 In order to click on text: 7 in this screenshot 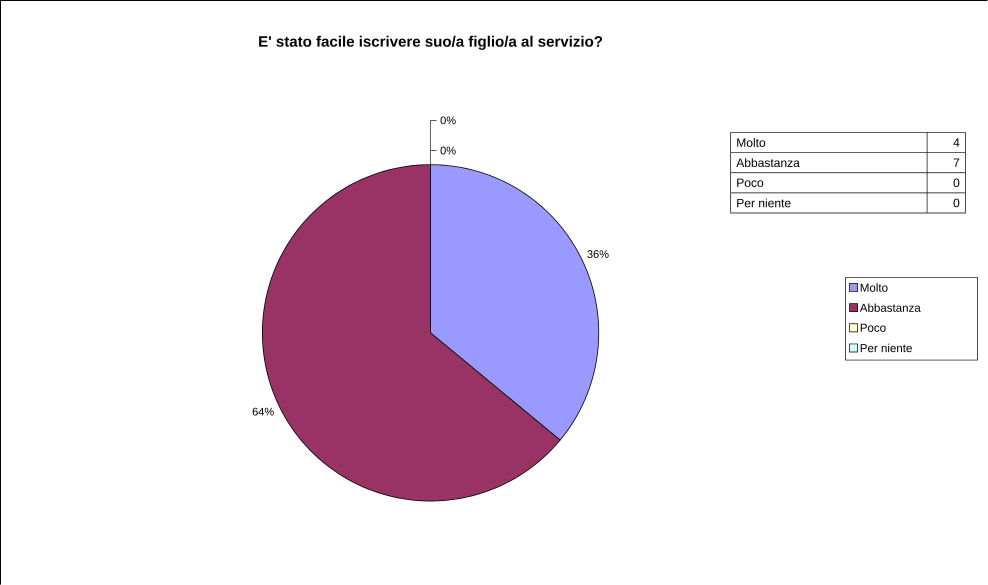, I will do `click(957, 162)`.